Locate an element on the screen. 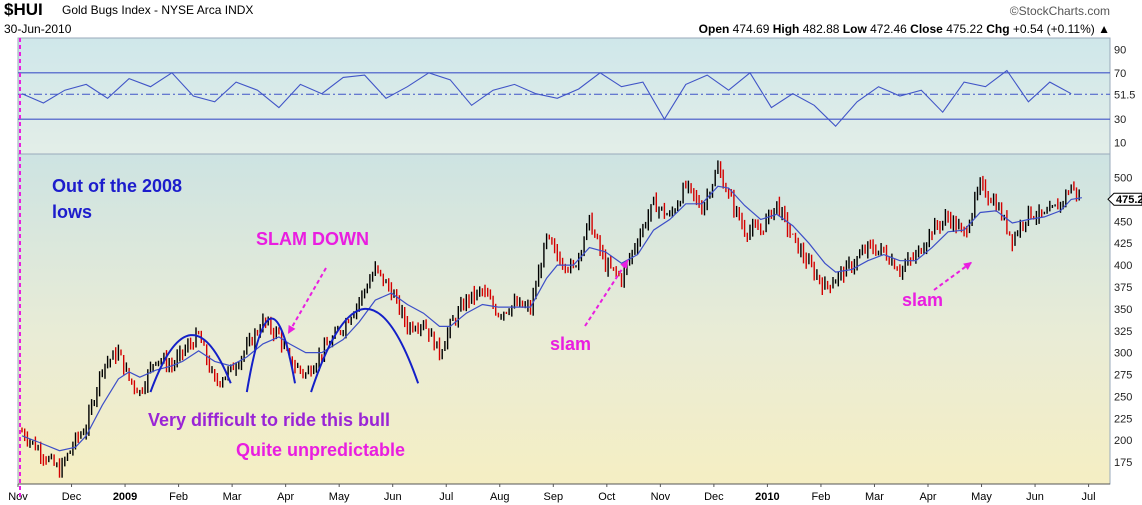  annotation-out-of-lows: lows is located at coordinates (72, 212).